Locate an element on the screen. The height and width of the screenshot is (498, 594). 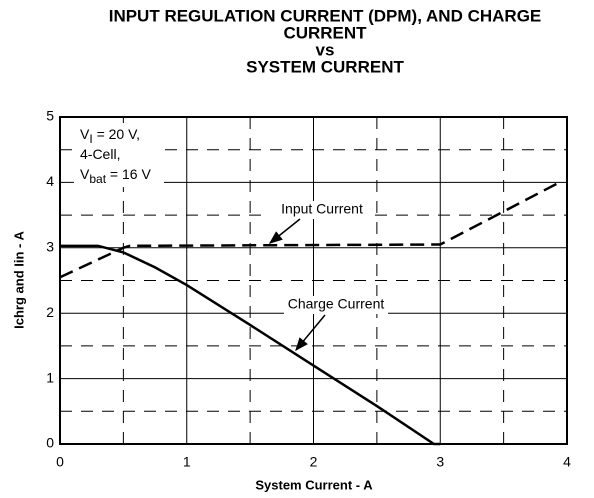
condition-subscript: I is located at coordinates (90, 139).